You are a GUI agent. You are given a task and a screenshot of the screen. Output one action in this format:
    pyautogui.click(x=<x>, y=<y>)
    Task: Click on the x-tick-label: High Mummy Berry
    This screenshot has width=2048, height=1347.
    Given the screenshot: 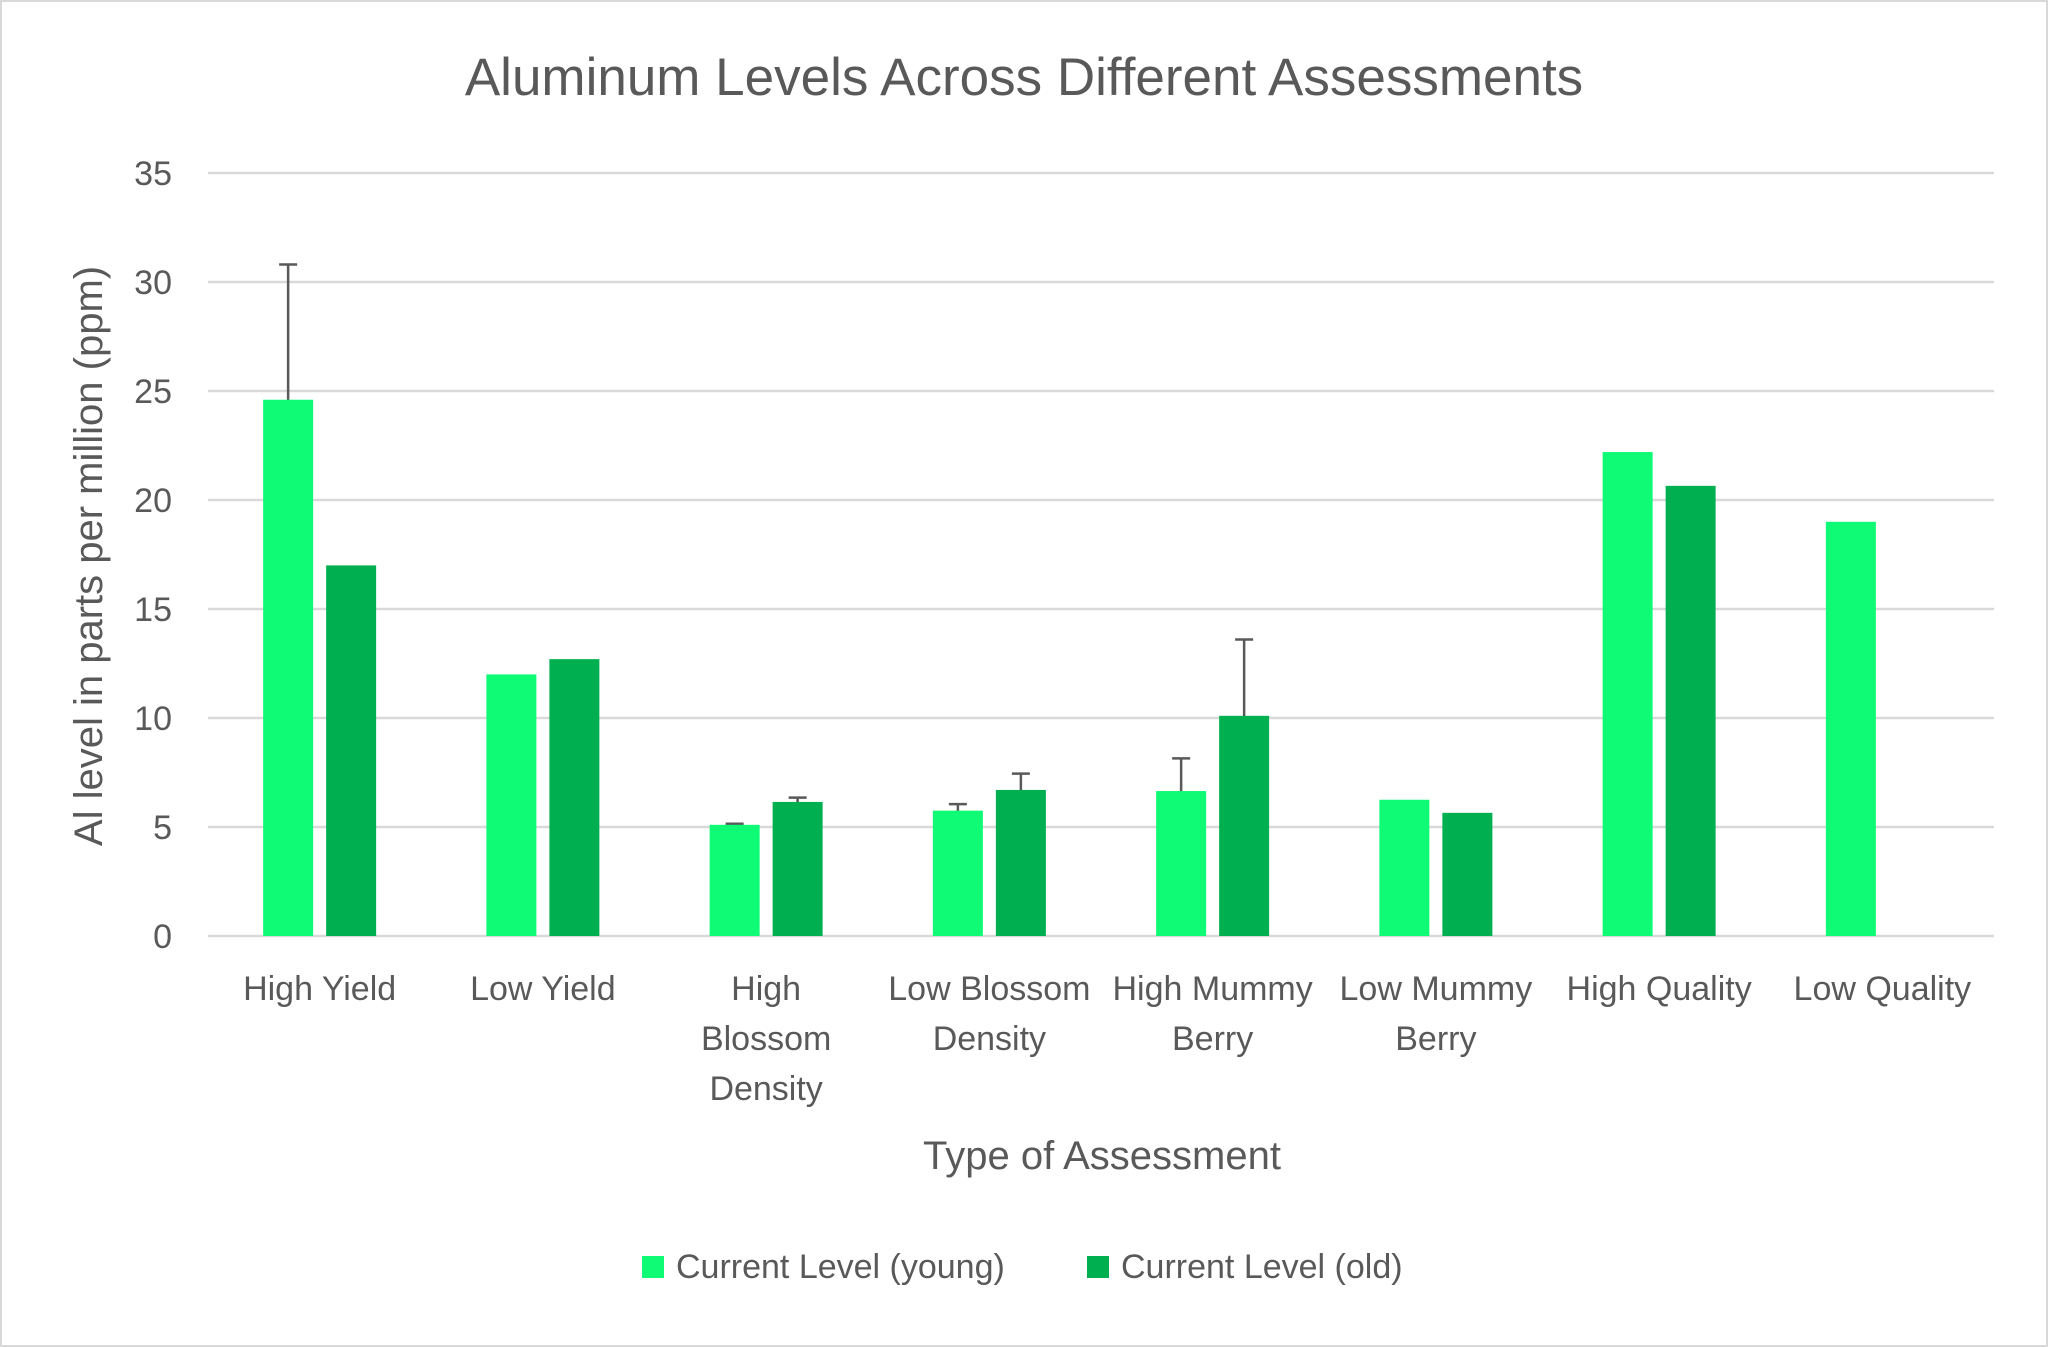 What is the action you would take?
    pyautogui.click(x=1213, y=1014)
    